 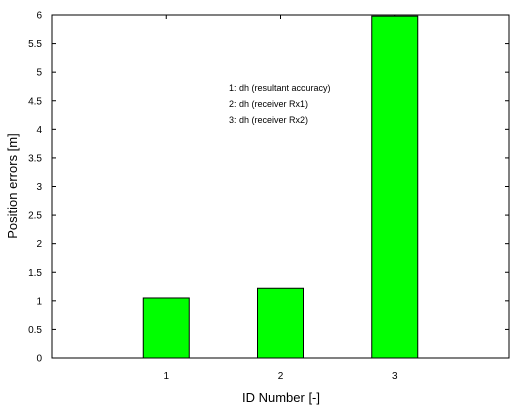 I want to click on y-tick-label-8: 4, so click(x=39, y=130).